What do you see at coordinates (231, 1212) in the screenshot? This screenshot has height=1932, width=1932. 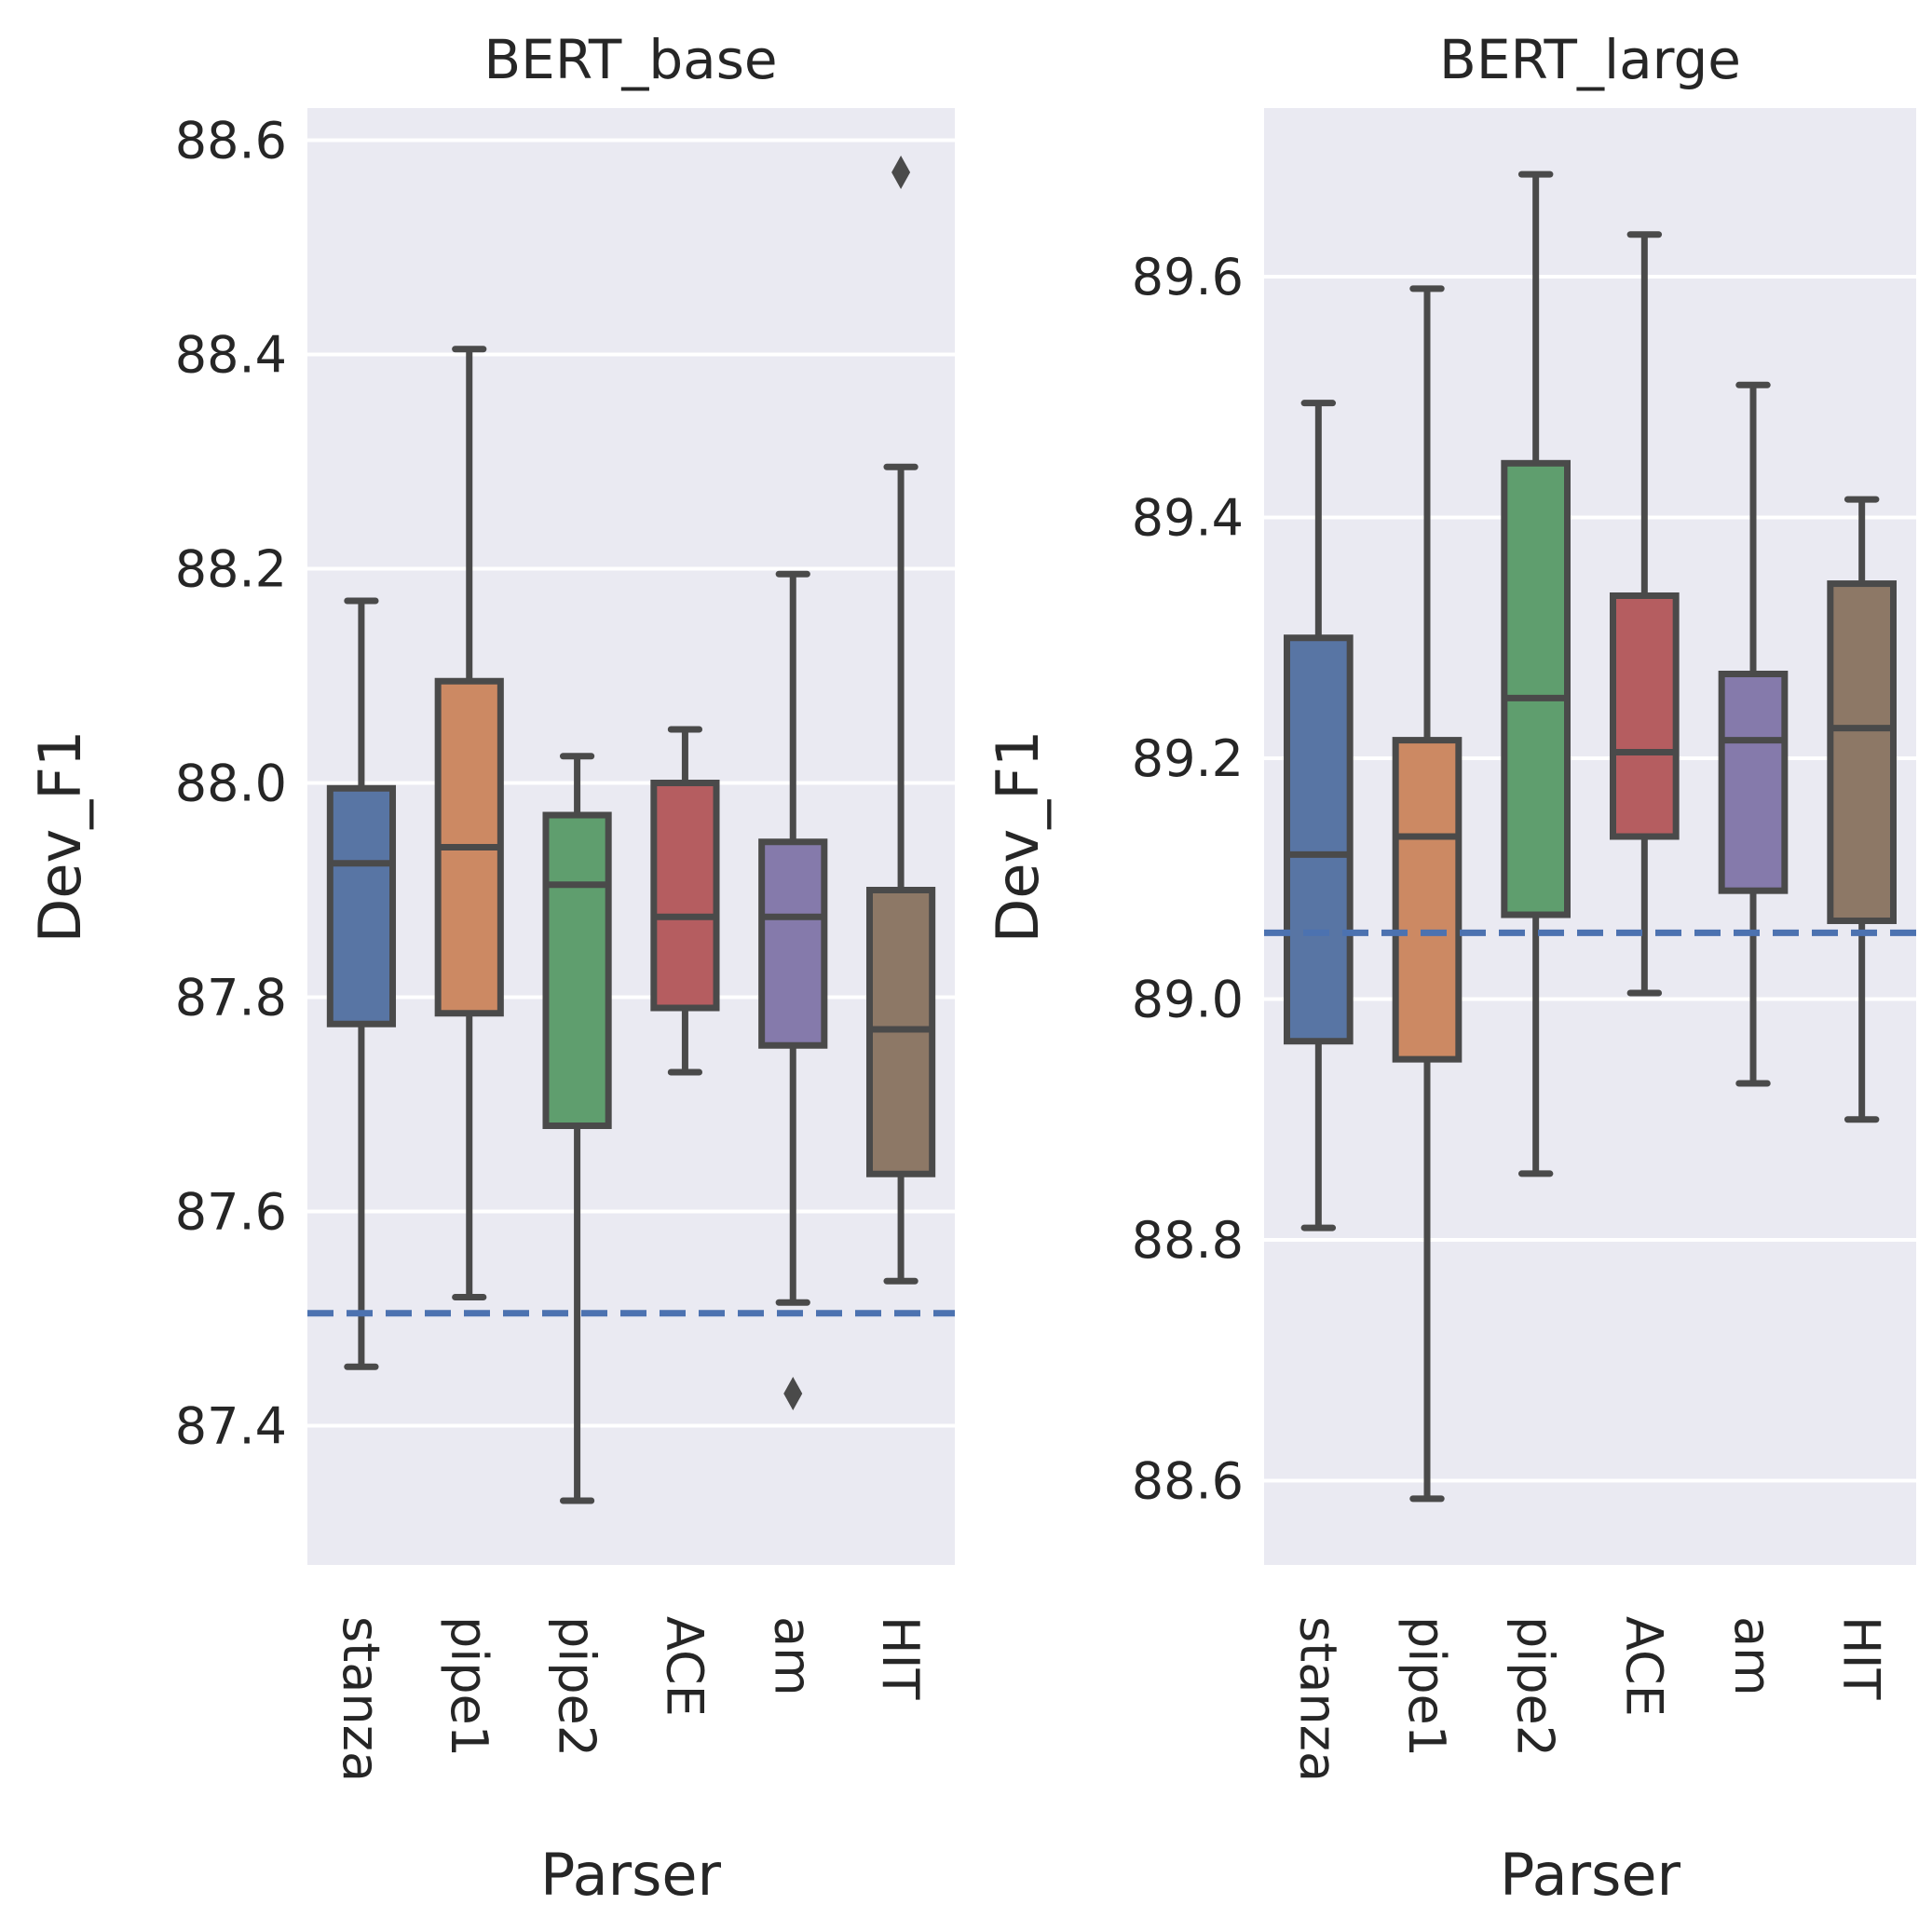 I see `y-tick-label: 87.6` at bounding box center [231, 1212].